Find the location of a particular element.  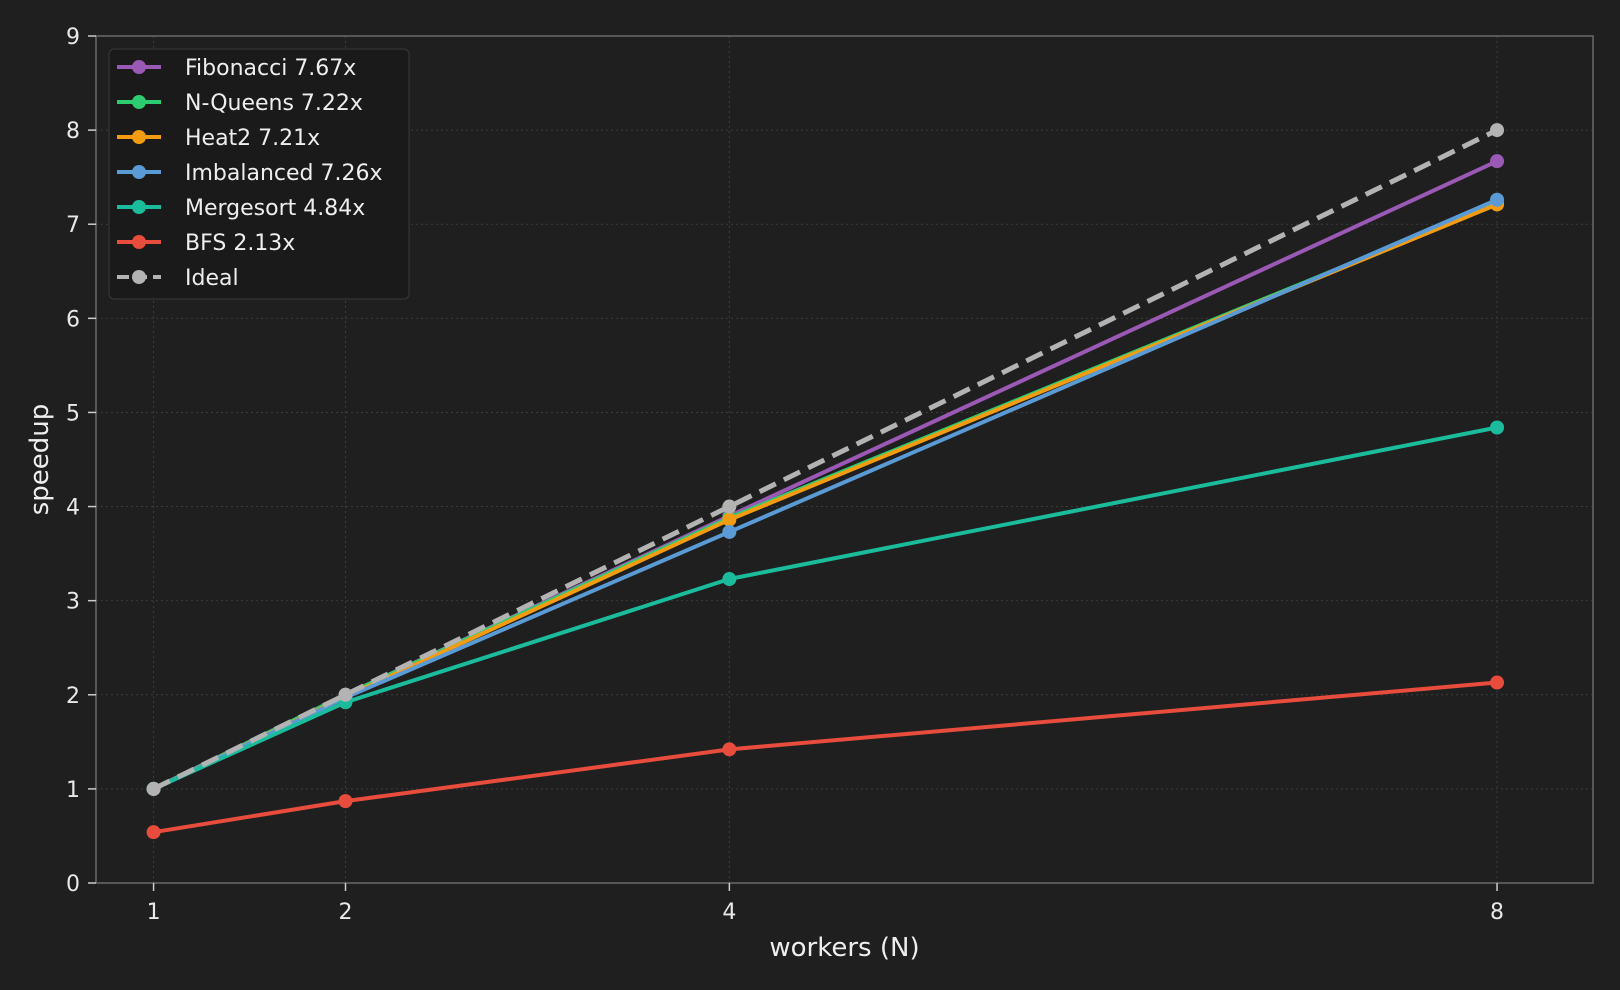

legend-label: N-Queens 7.22x is located at coordinates (274, 103).